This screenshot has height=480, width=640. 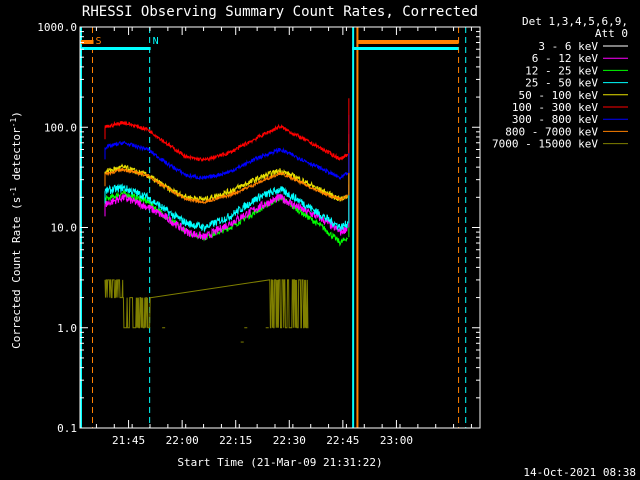 I want to click on legend-label-1: 6 - 12 keV, so click(x=565, y=58).